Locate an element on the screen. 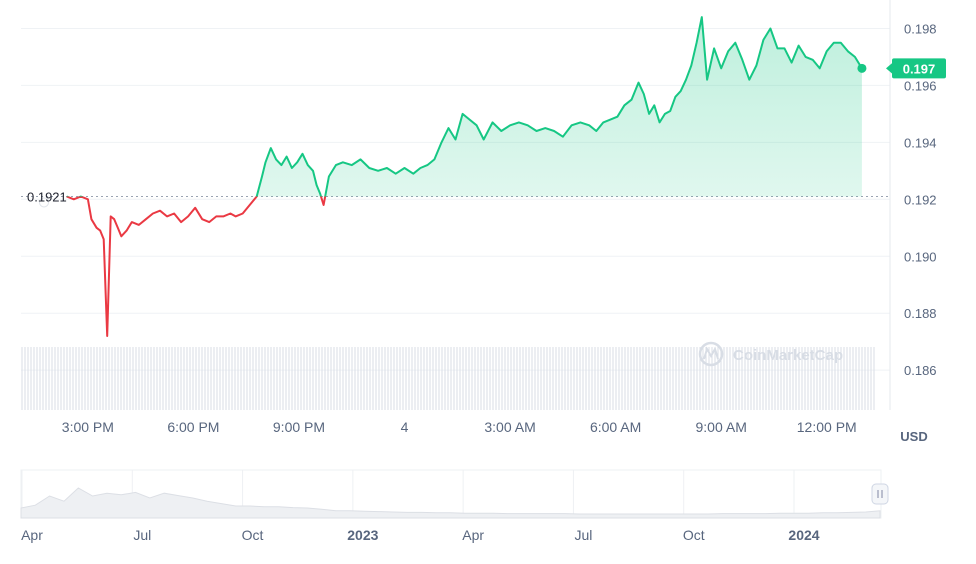  badge-background is located at coordinates (919, 68).